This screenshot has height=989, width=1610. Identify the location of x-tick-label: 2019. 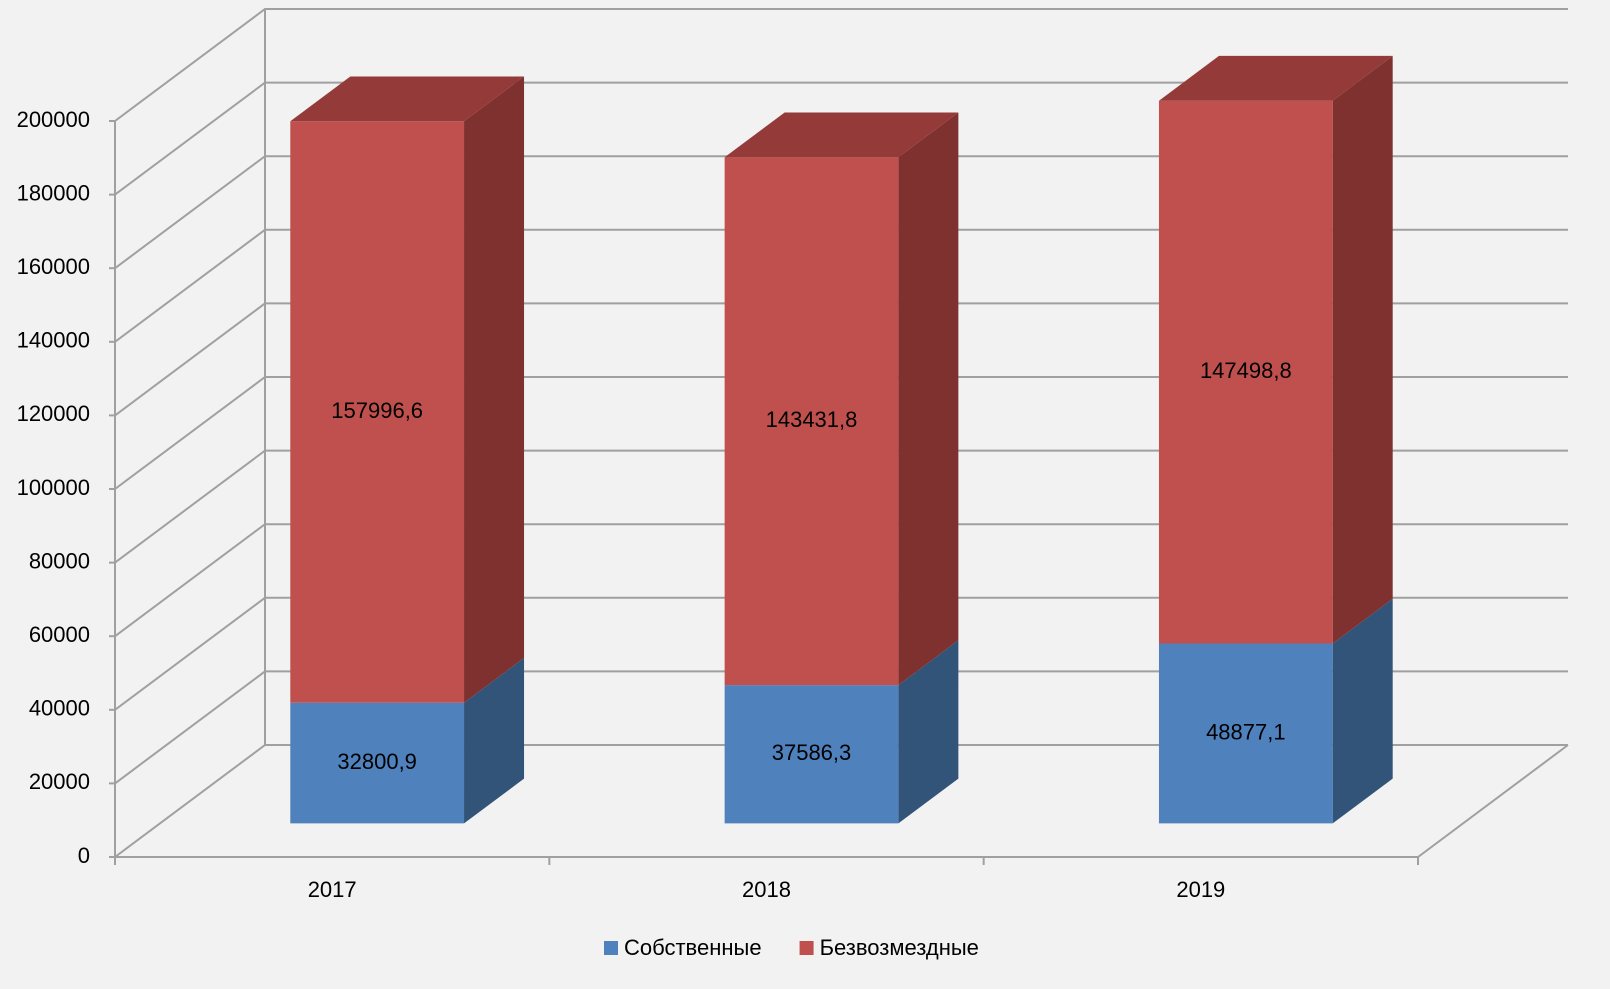
(1200, 889).